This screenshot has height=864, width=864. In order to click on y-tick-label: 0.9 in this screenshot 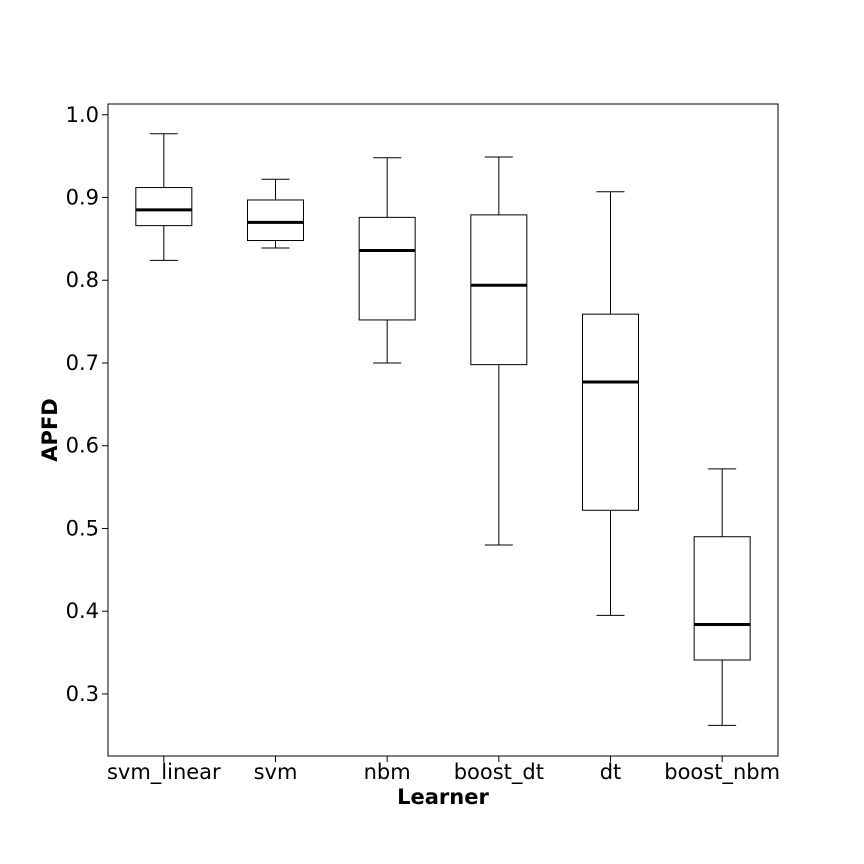, I will do `click(82, 197)`.